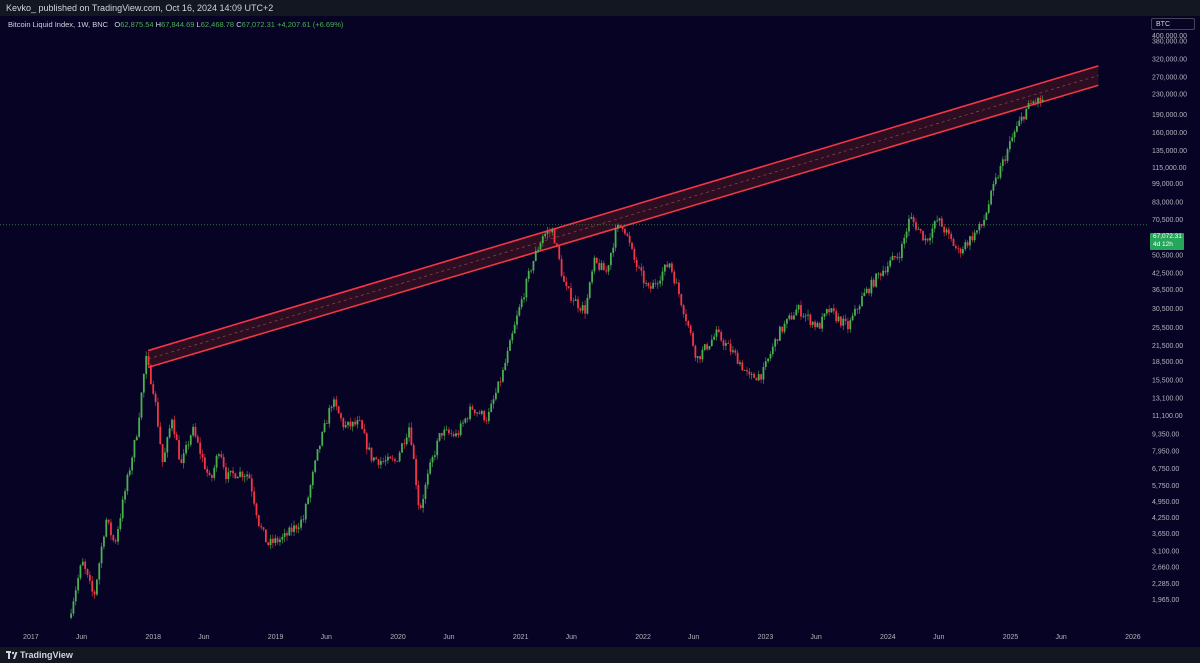 The image size is (1200, 663). What do you see at coordinates (1163, 24) in the screenshot?
I see `symbol-label: BTC` at bounding box center [1163, 24].